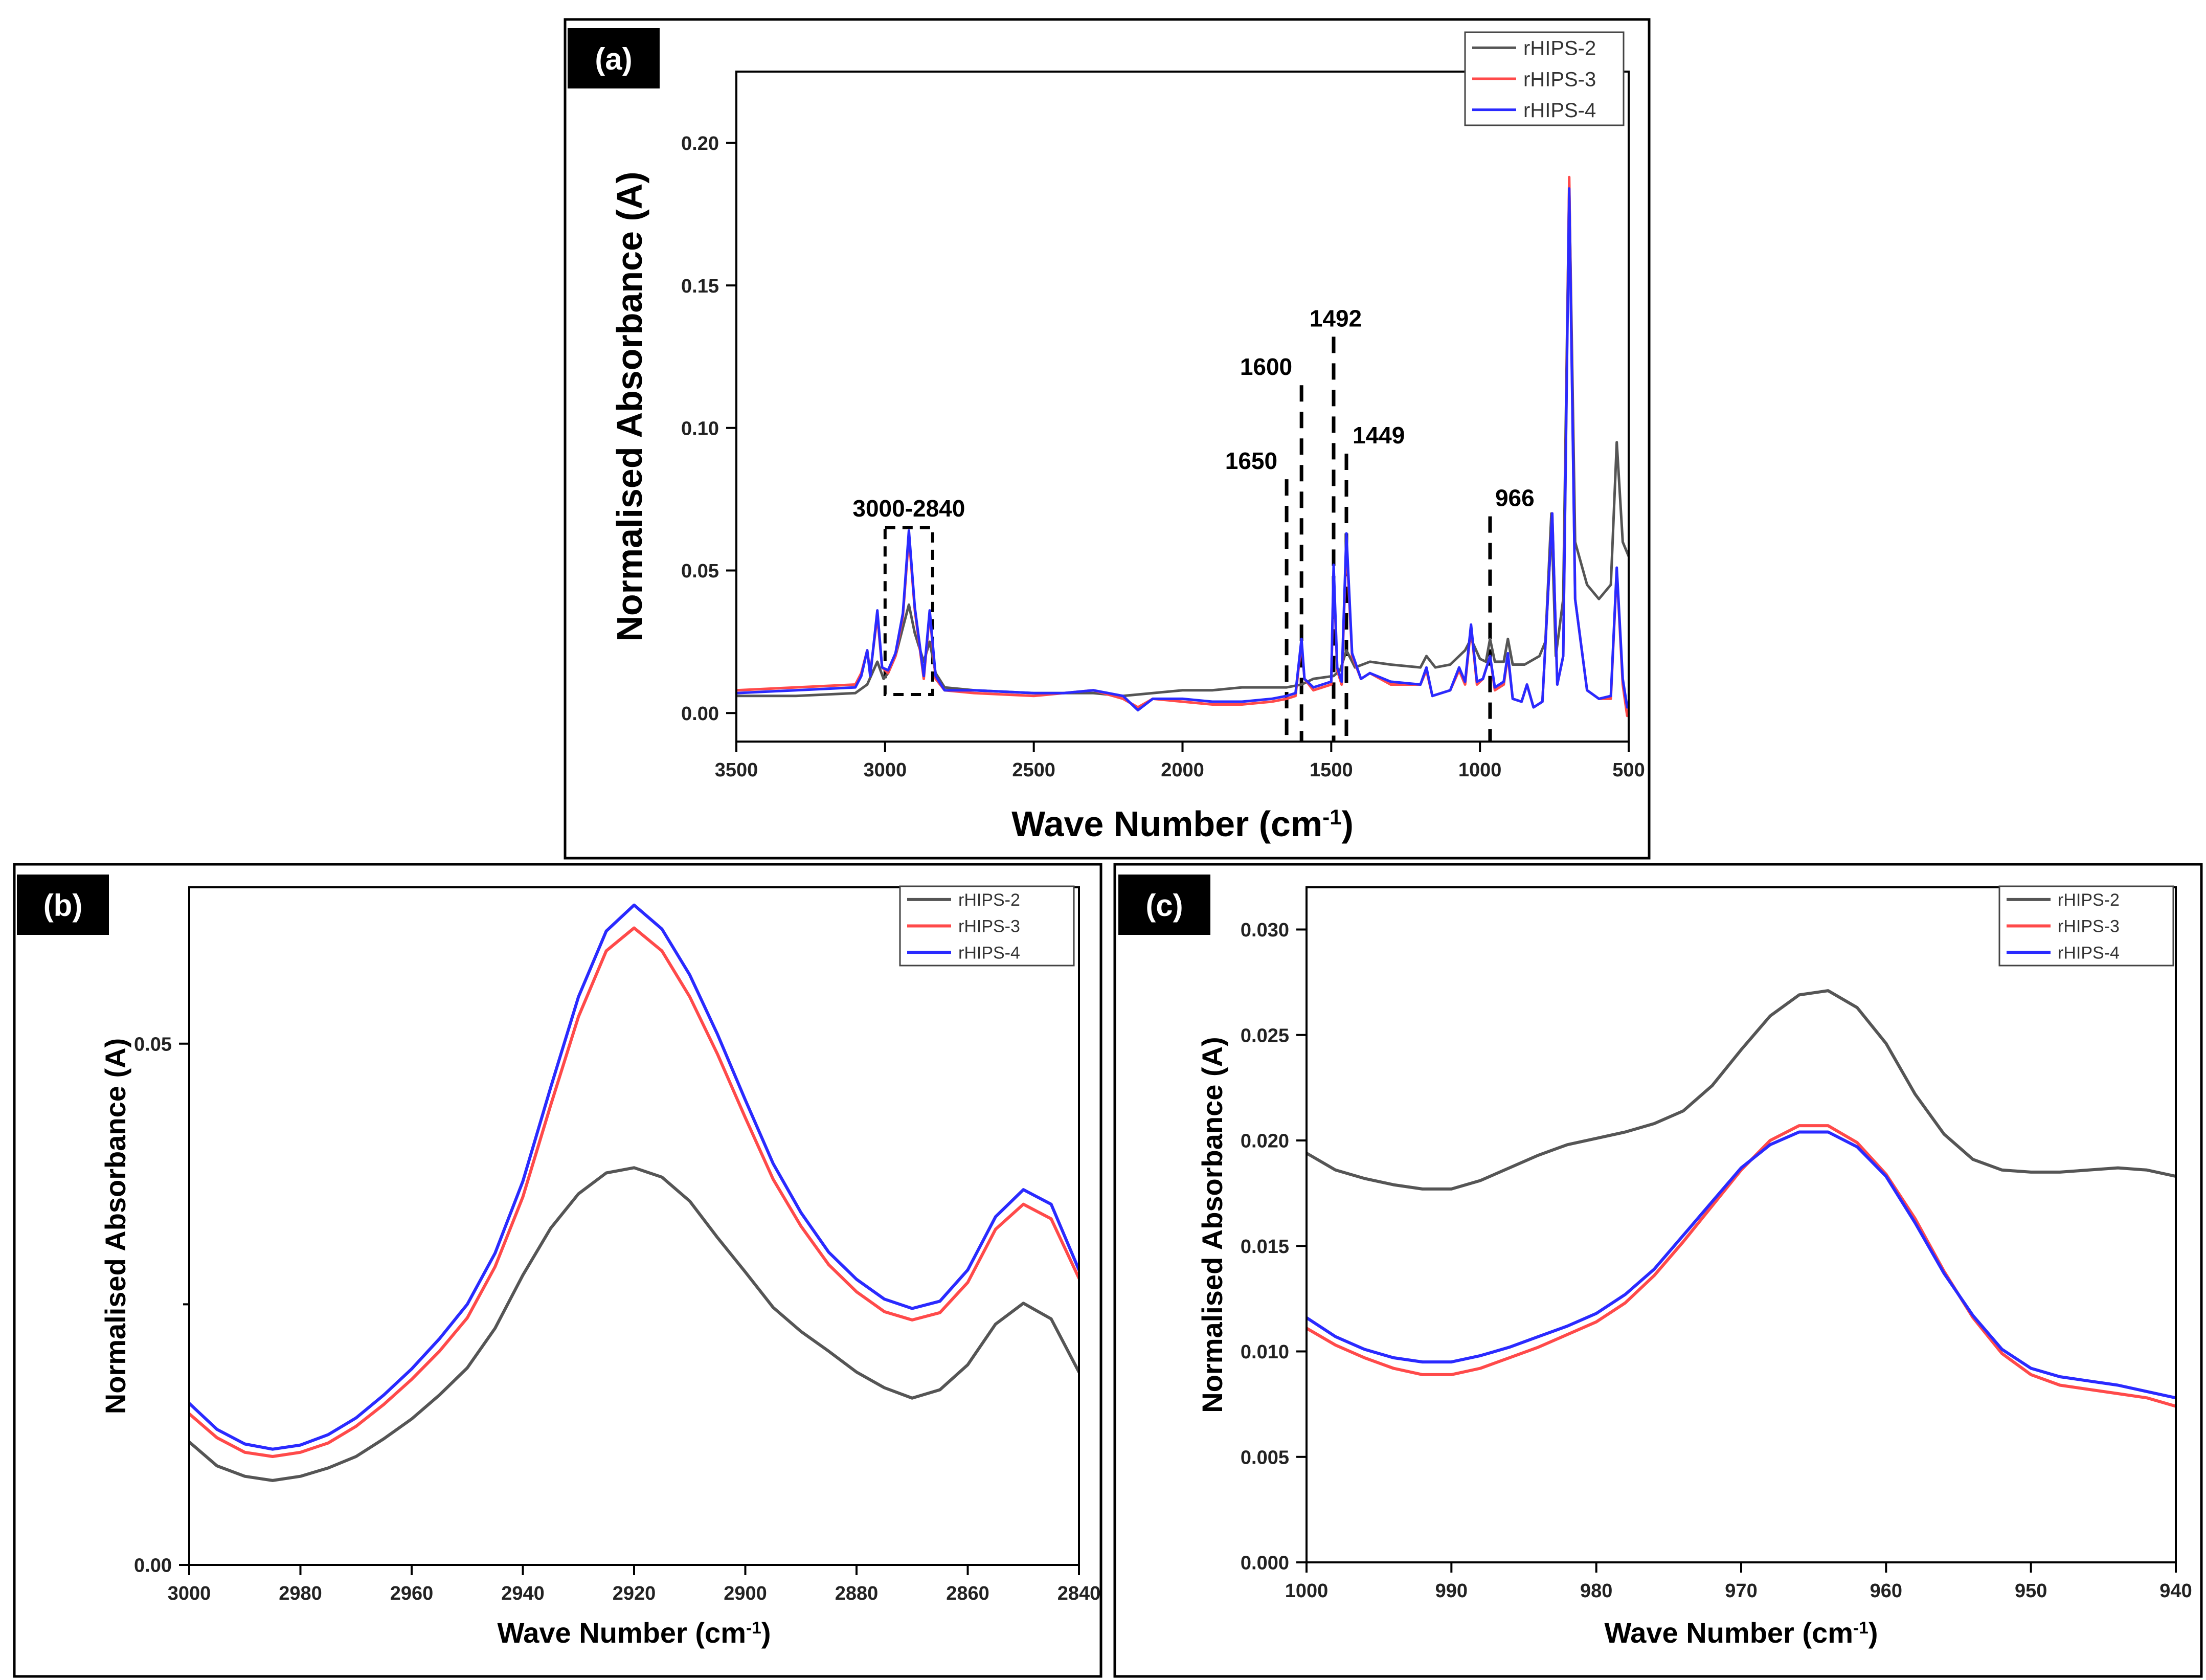  What do you see at coordinates (1033, 770) in the screenshot?
I see `x-tick-label: 2500` at bounding box center [1033, 770].